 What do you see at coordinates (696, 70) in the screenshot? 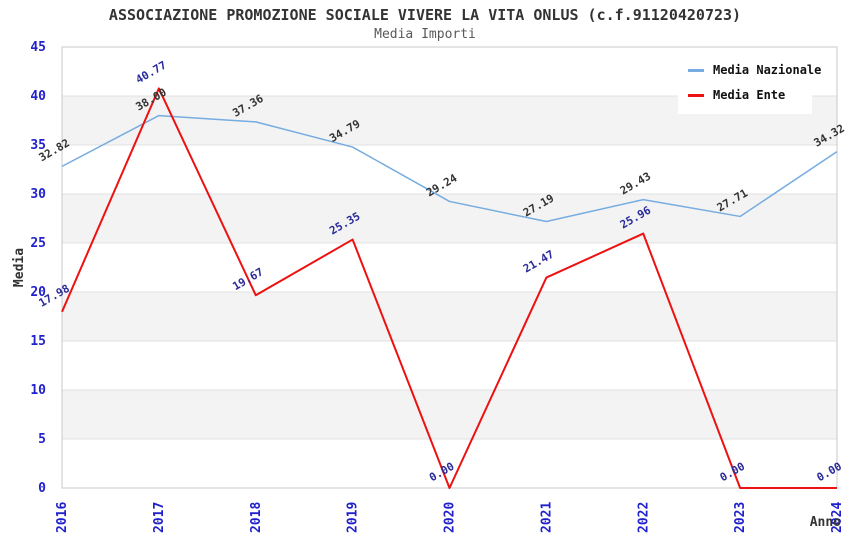
I see `legend-swatch-media-nazionale` at bounding box center [696, 70].